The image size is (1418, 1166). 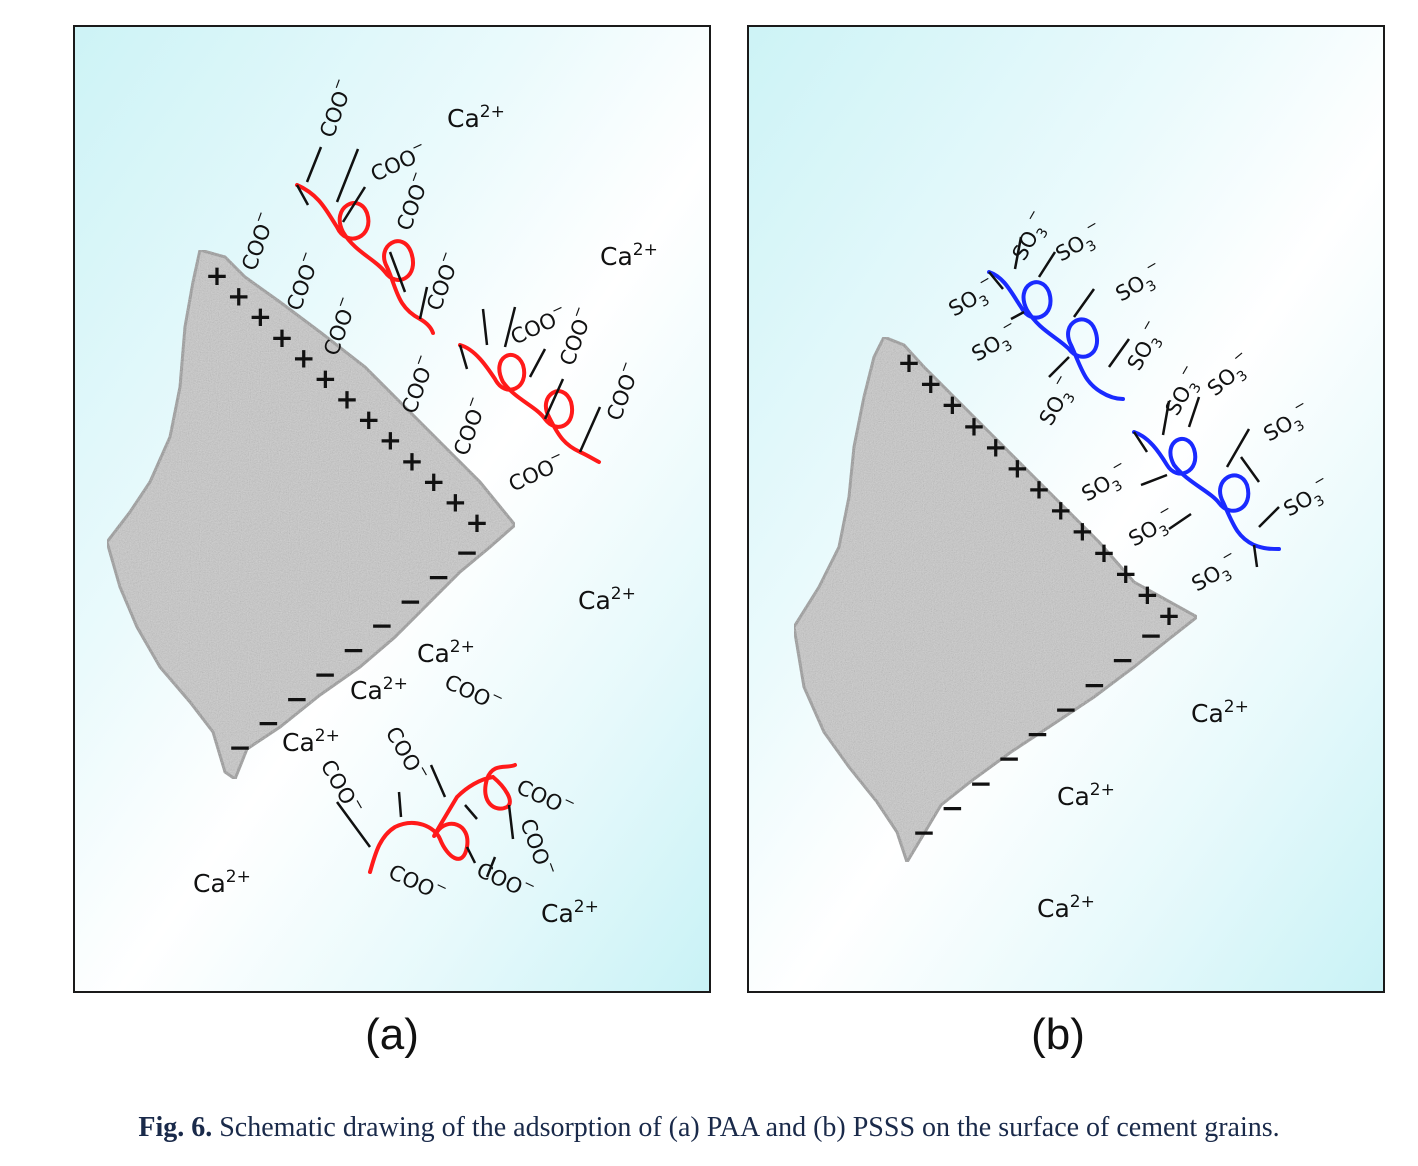 I want to click on panel-a-label: (a), so click(x=392, y=1034).